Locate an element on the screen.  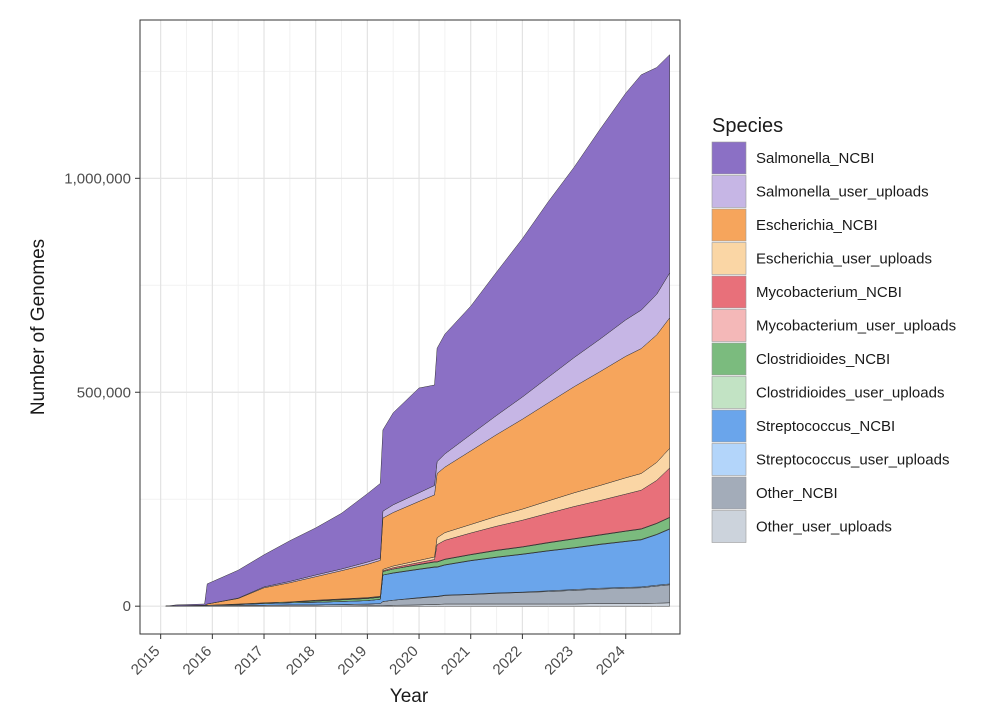
legend-key-escherichia-user-uploads is located at coordinates (729, 258).